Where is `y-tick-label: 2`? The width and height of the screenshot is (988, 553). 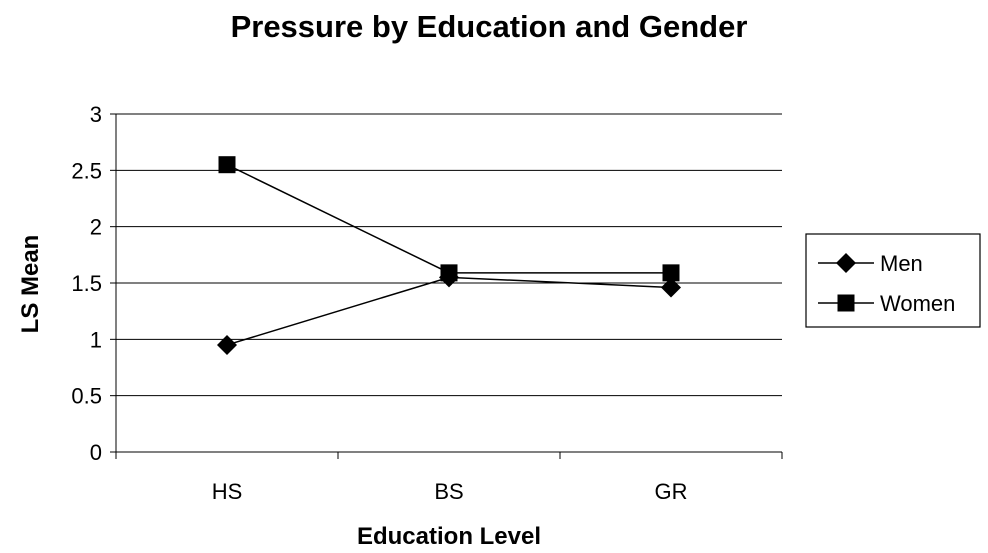
y-tick-label: 2 is located at coordinates (96, 227).